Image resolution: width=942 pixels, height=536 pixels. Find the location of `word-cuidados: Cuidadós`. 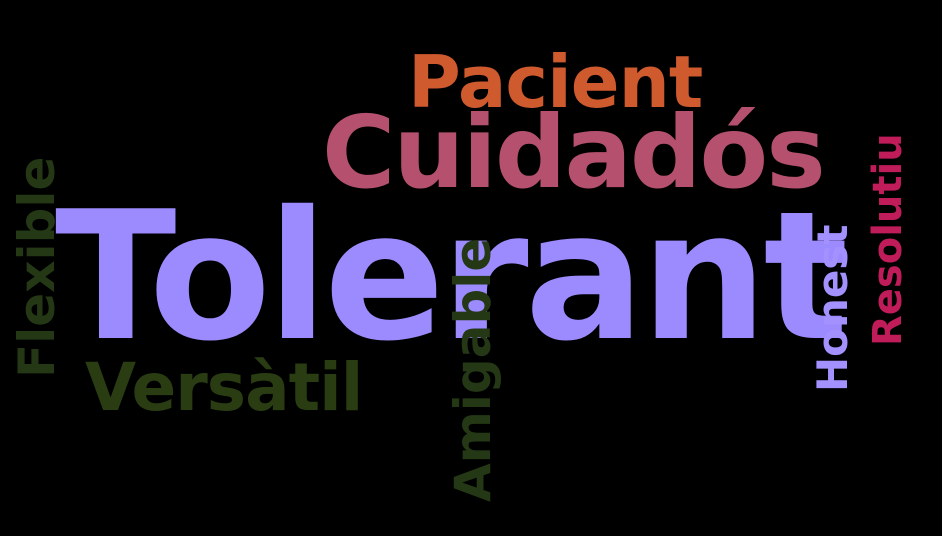

word-cuidados: Cuidadós is located at coordinates (574, 152).